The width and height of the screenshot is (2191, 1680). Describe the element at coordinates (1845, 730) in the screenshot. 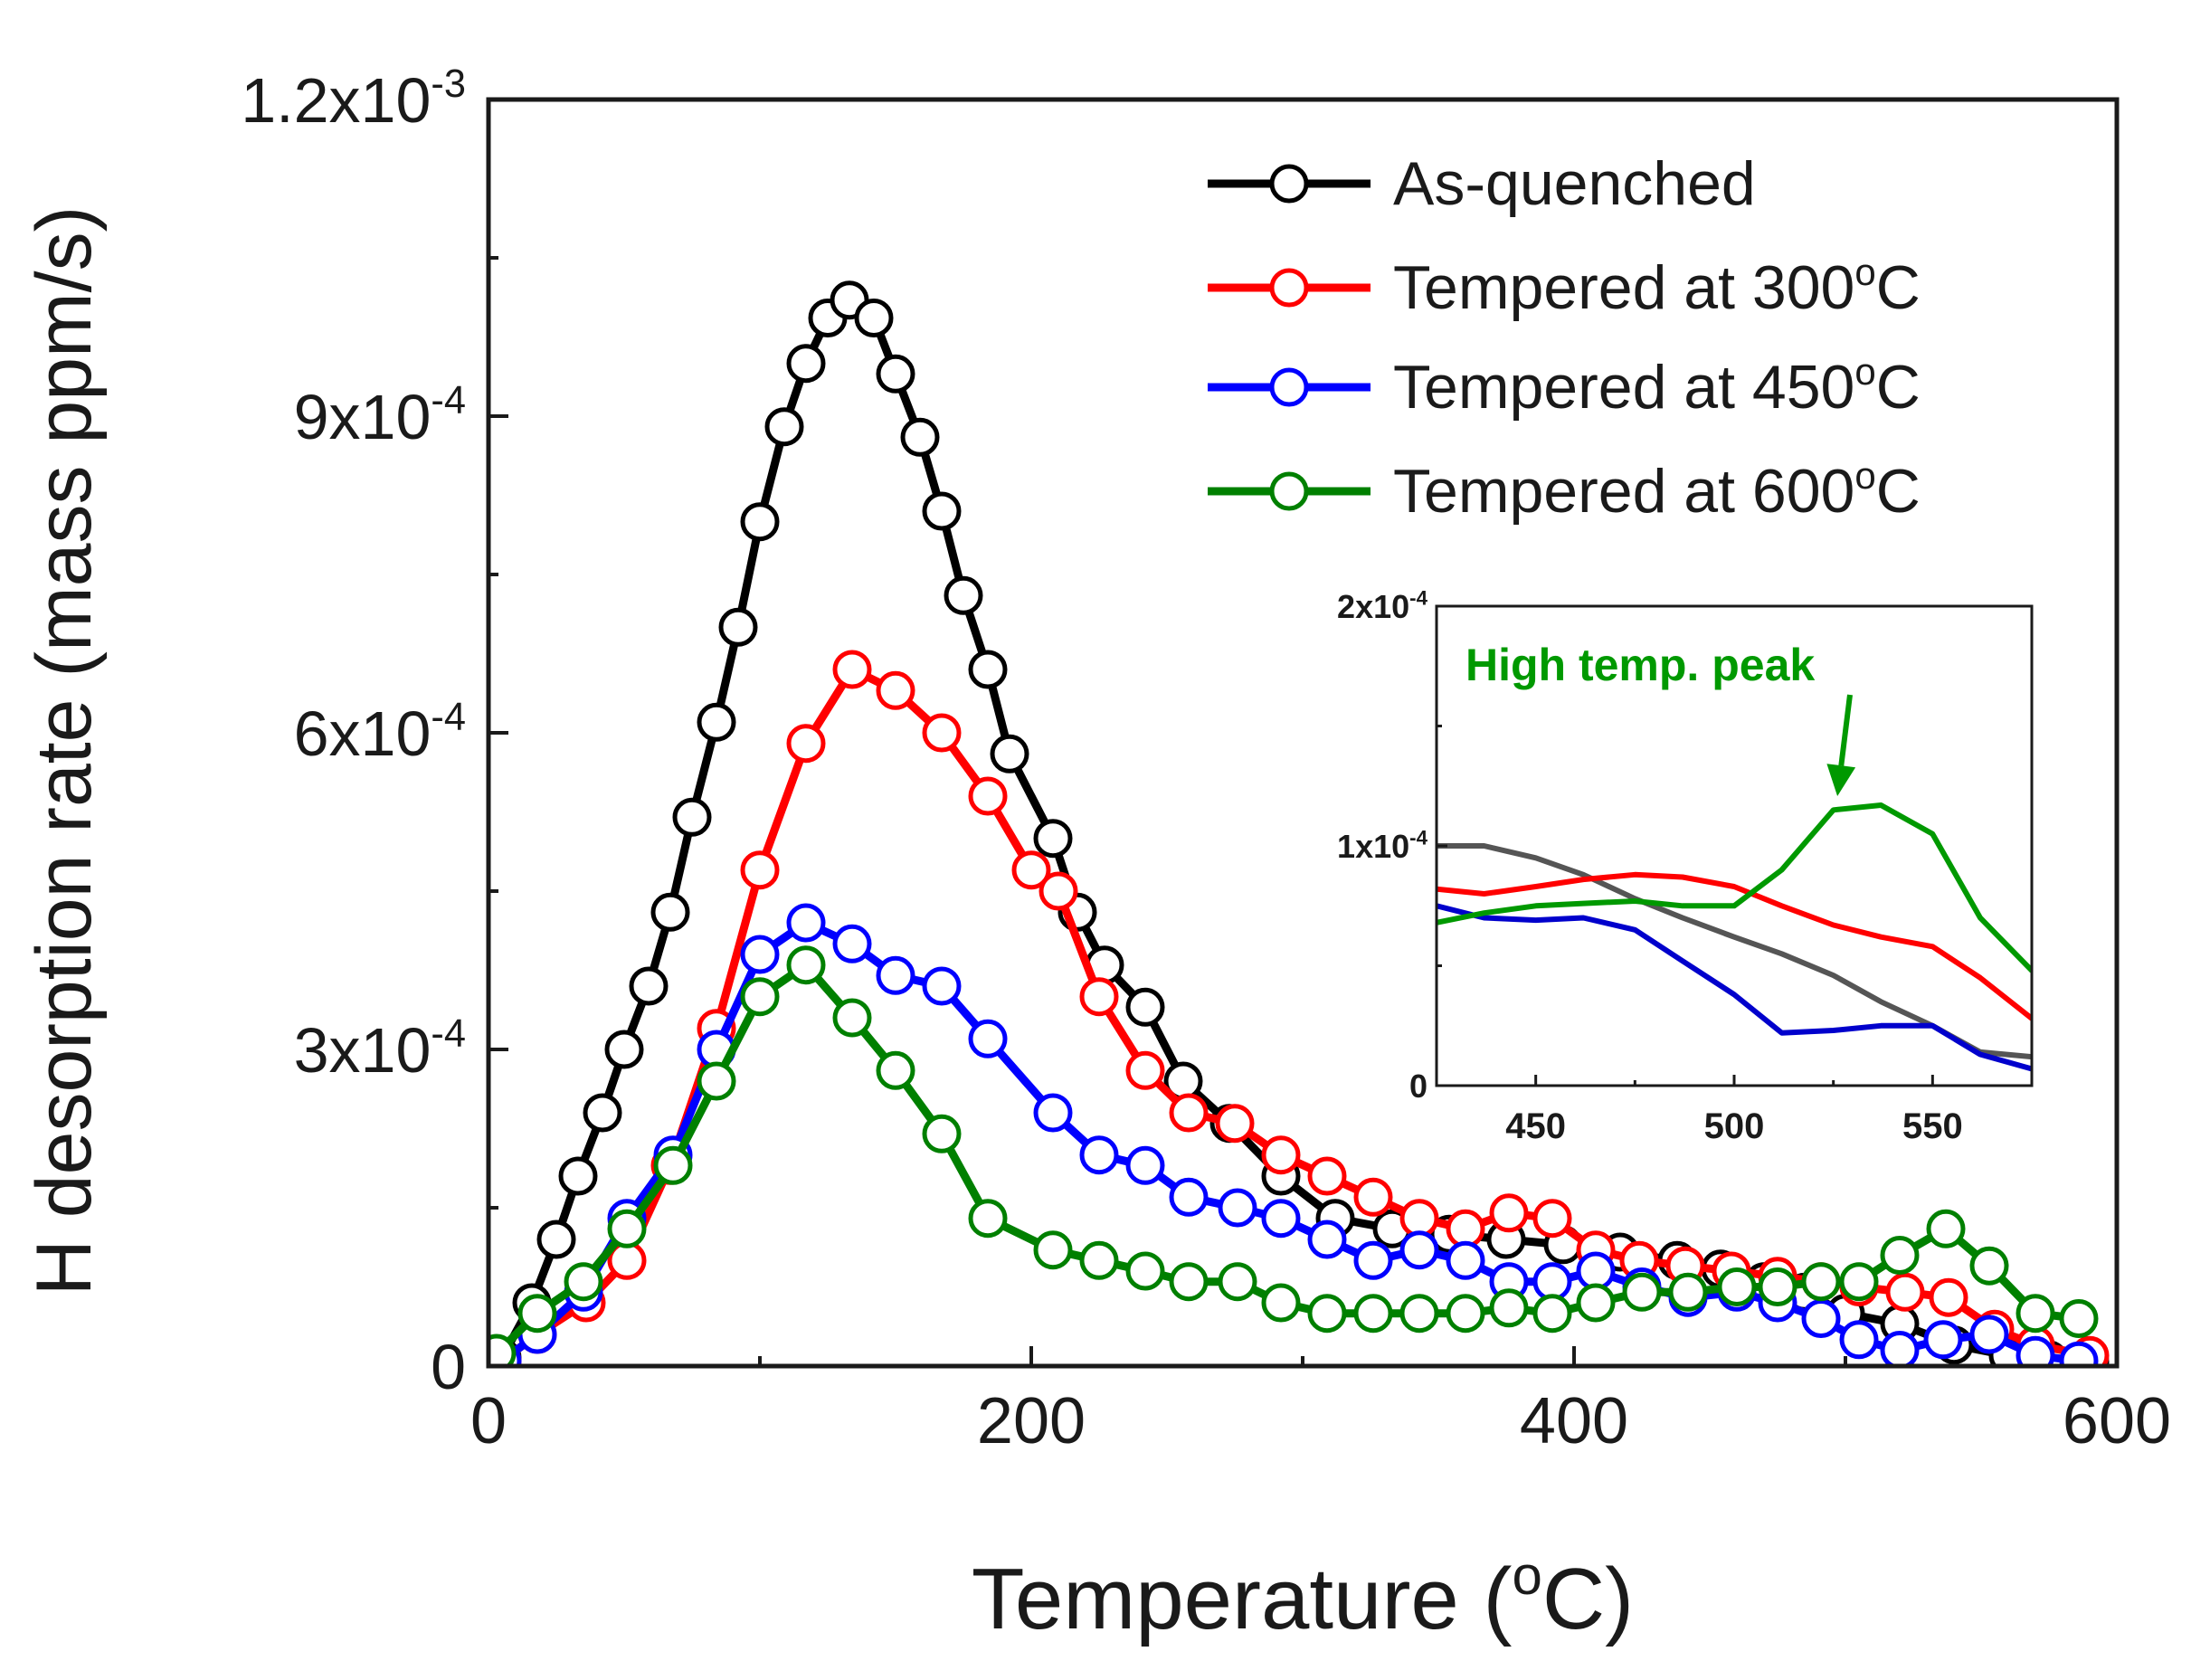

I see `inset-annotation-arrow-line` at that location.